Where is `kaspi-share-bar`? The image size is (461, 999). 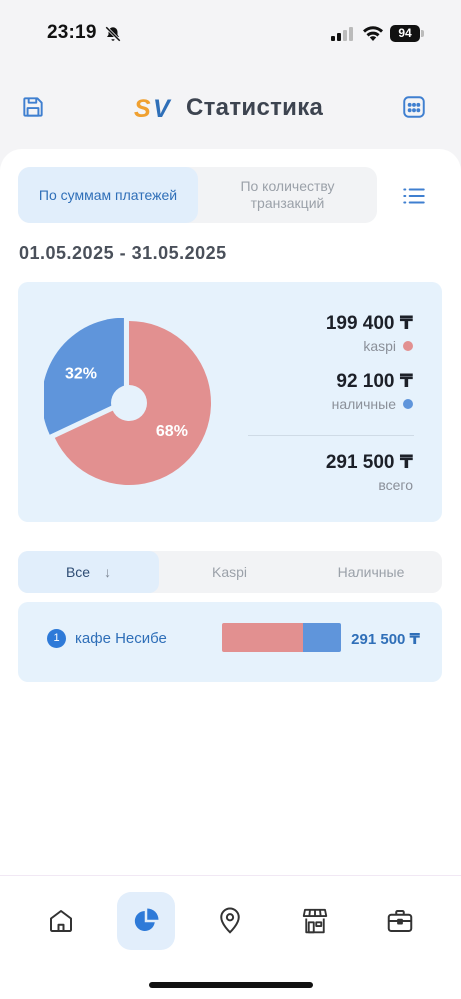 kaspi-share-bar is located at coordinates (263, 637).